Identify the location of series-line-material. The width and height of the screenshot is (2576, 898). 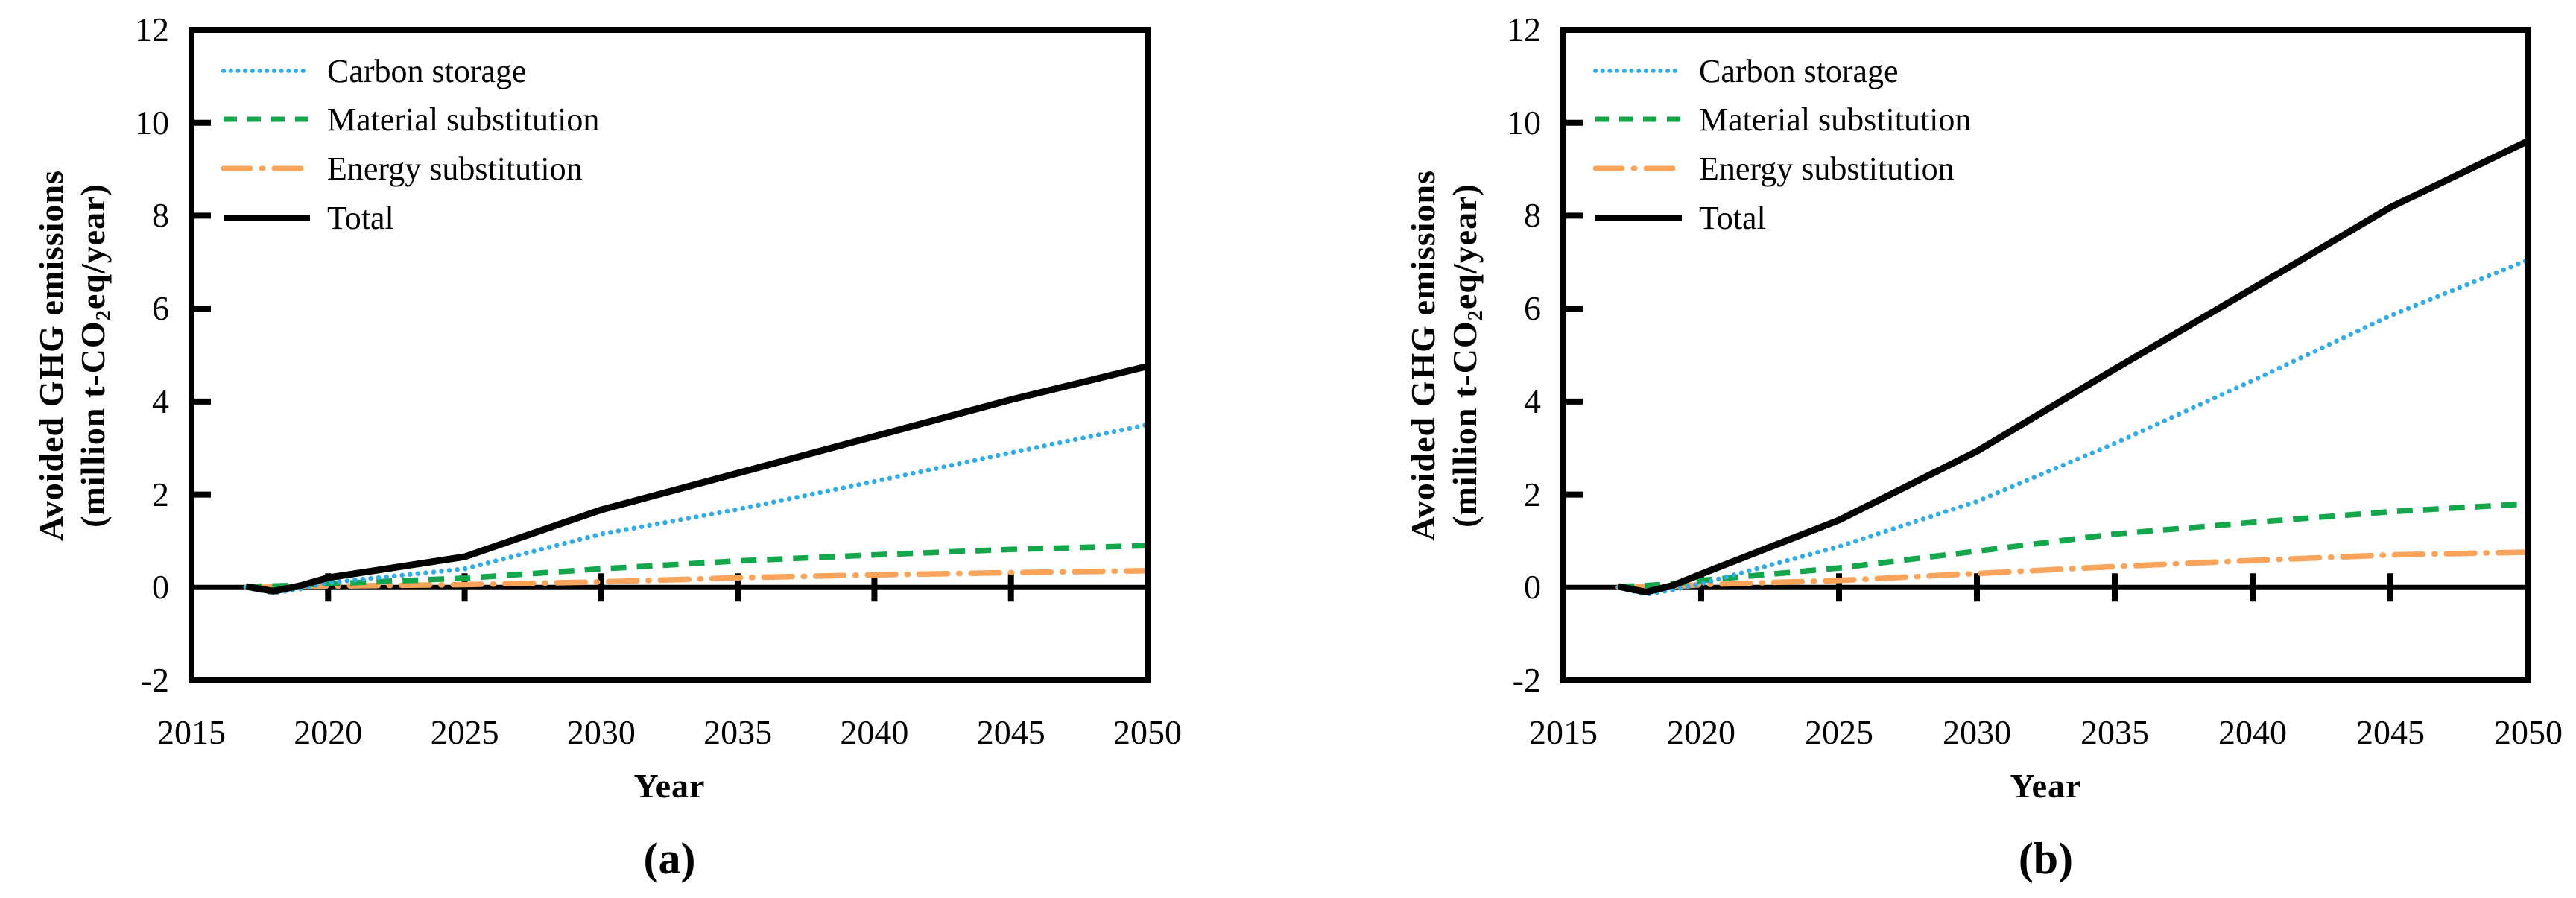
(2073, 545).